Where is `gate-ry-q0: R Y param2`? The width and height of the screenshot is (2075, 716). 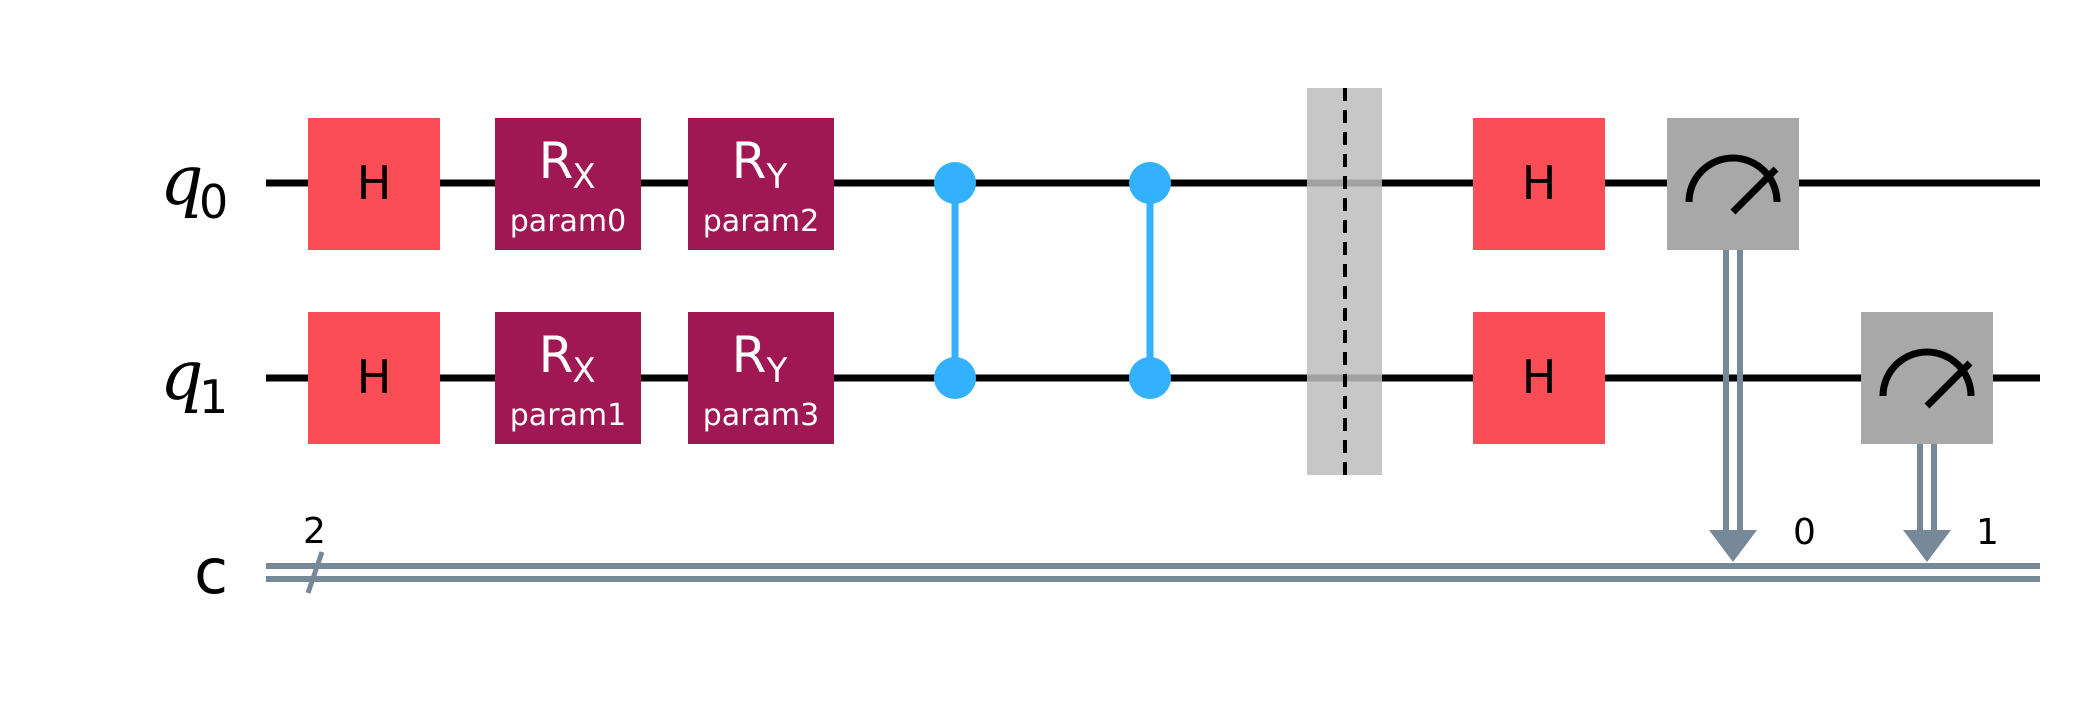
gate-ry-q0: R Y param2 is located at coordinates (761, 184).